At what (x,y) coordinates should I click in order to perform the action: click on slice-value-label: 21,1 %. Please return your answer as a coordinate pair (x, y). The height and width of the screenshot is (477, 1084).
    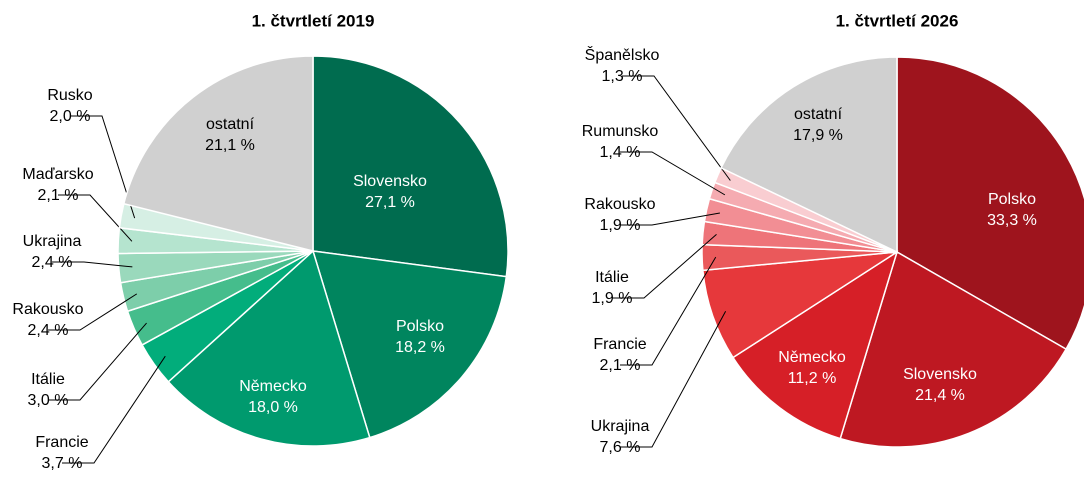
    Looking at the image, I should click on (230, 145).